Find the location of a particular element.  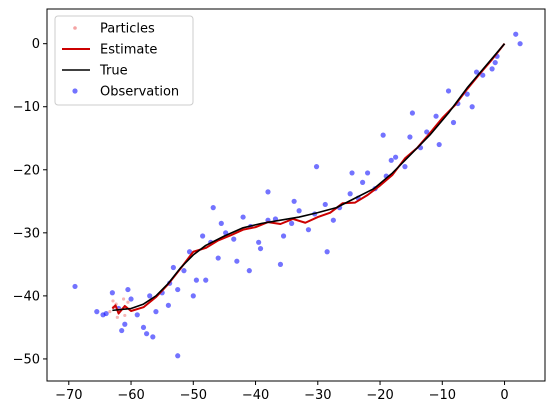

legend-particles-swatch is located at coordinates (75, 28).